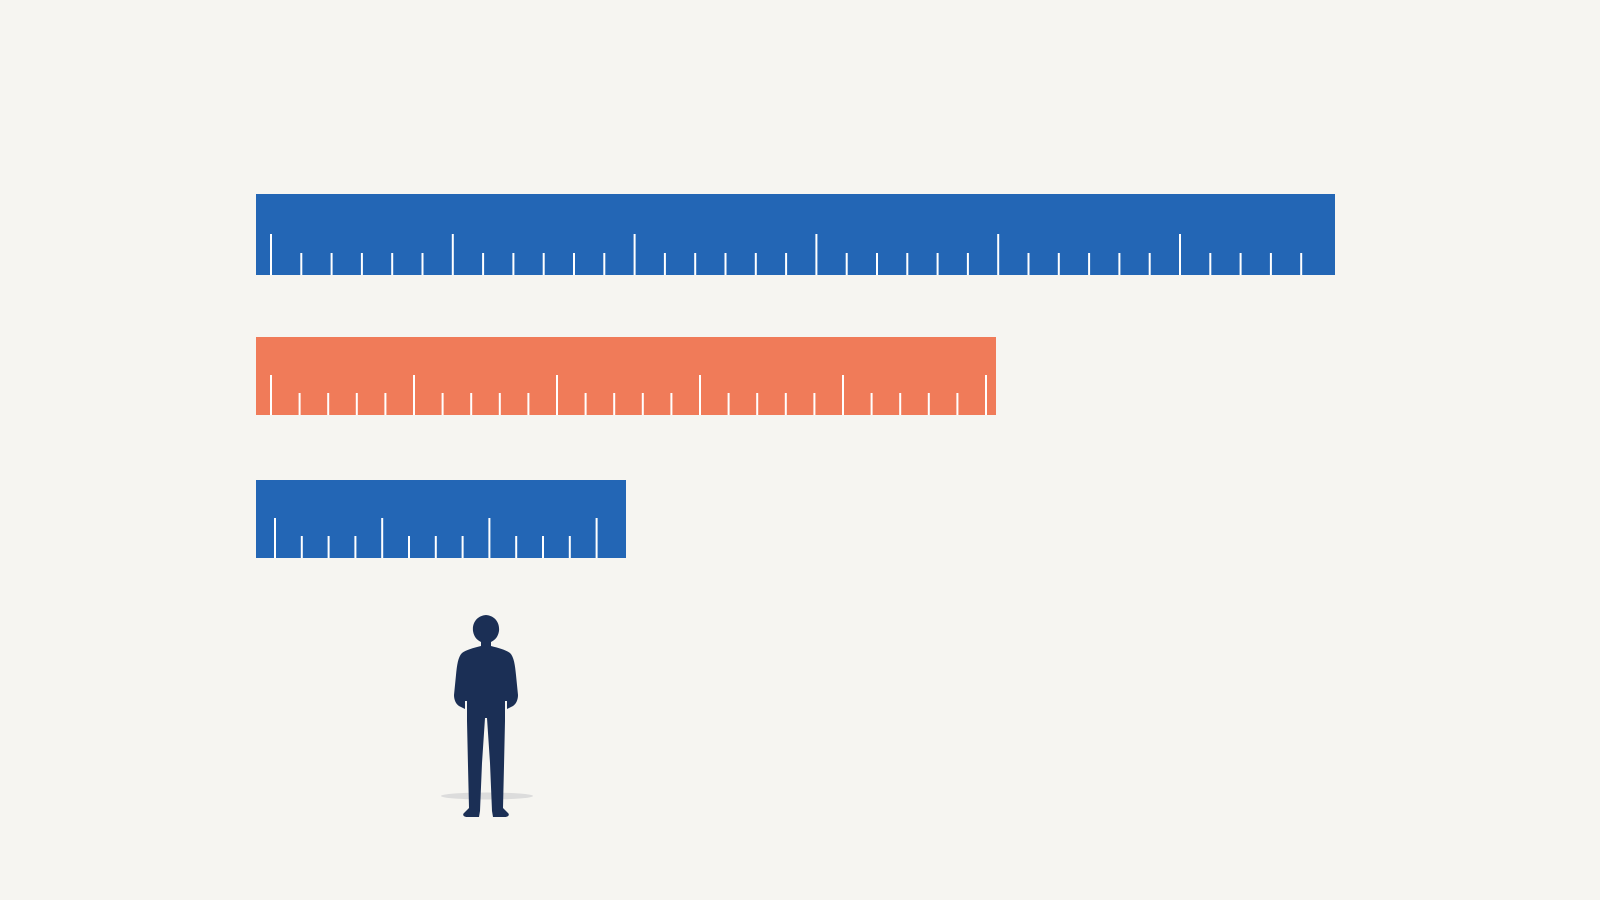 The height and width of the screenshot is (900, 1600). I want to click on ruler-bar-short, so click(441, 519).